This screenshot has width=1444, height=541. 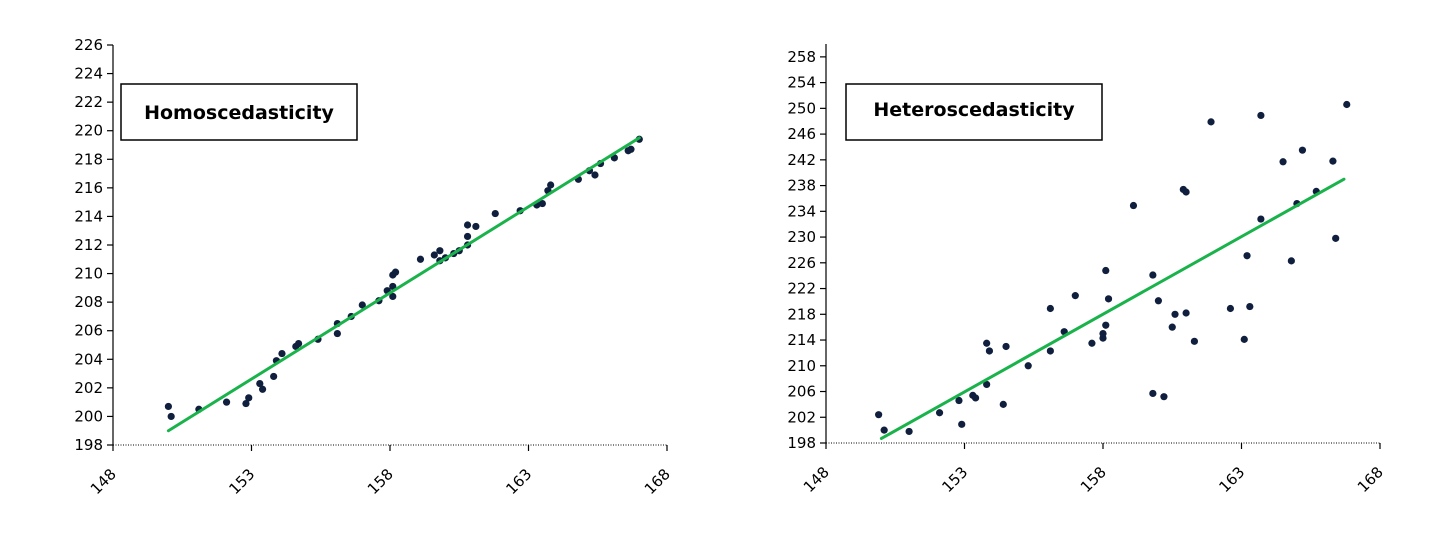 I want to click on chart-title: Homoscedasticity, so click(x=239, y=113).